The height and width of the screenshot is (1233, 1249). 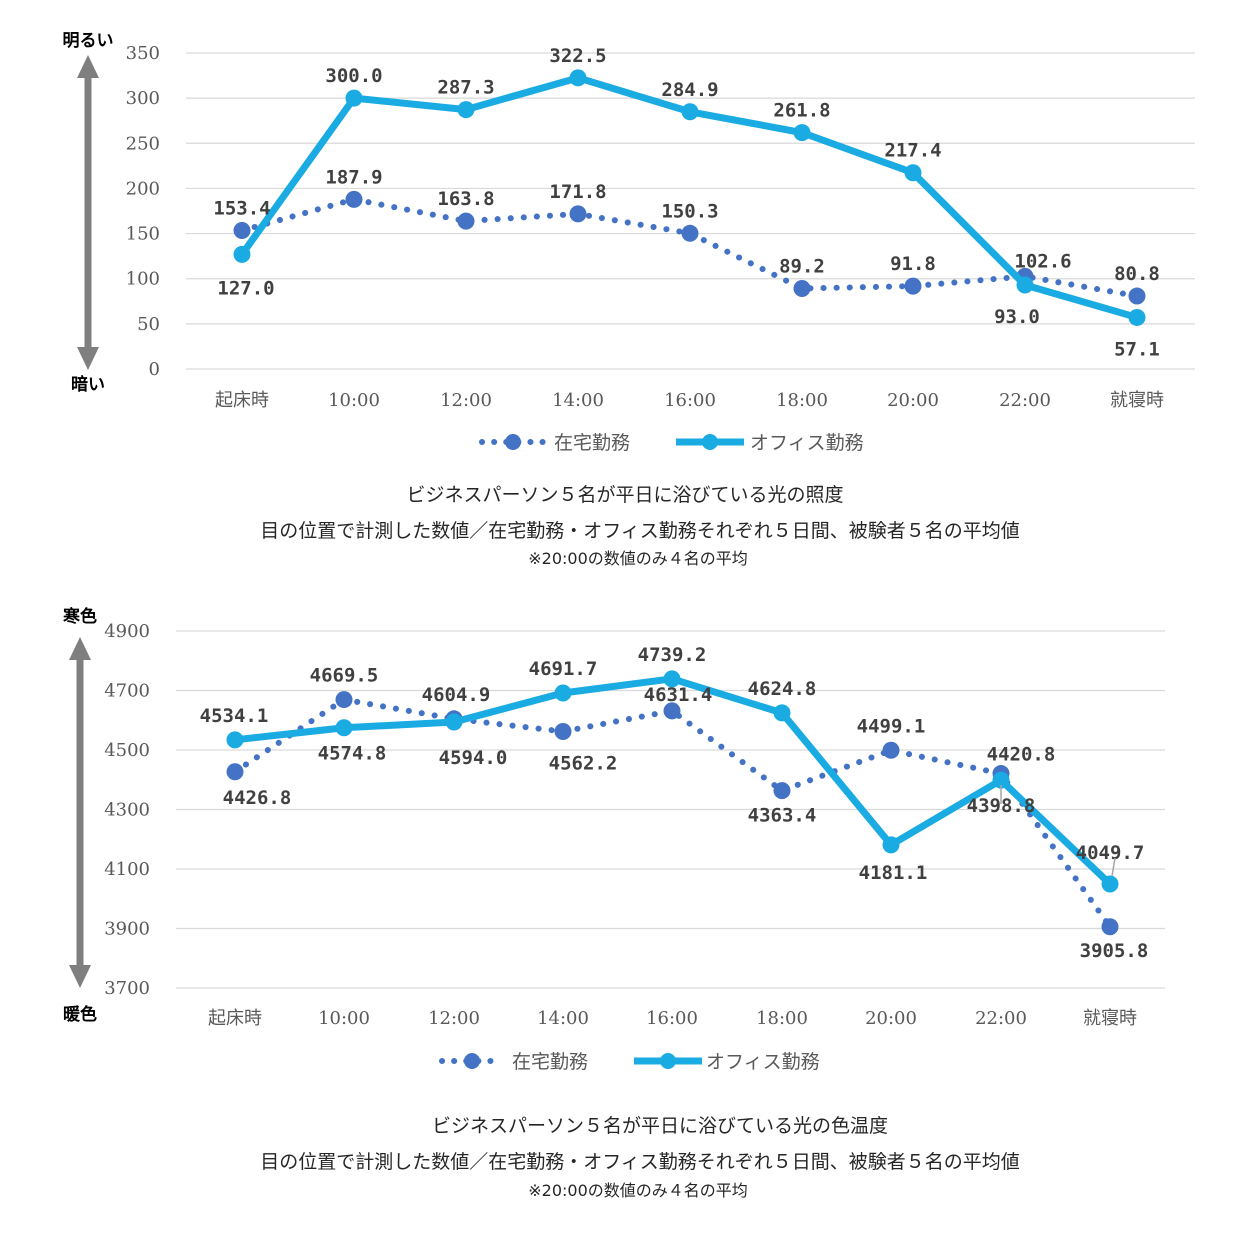 I want to click on c1-top-label: 明るい, so click(x=88, y=41).